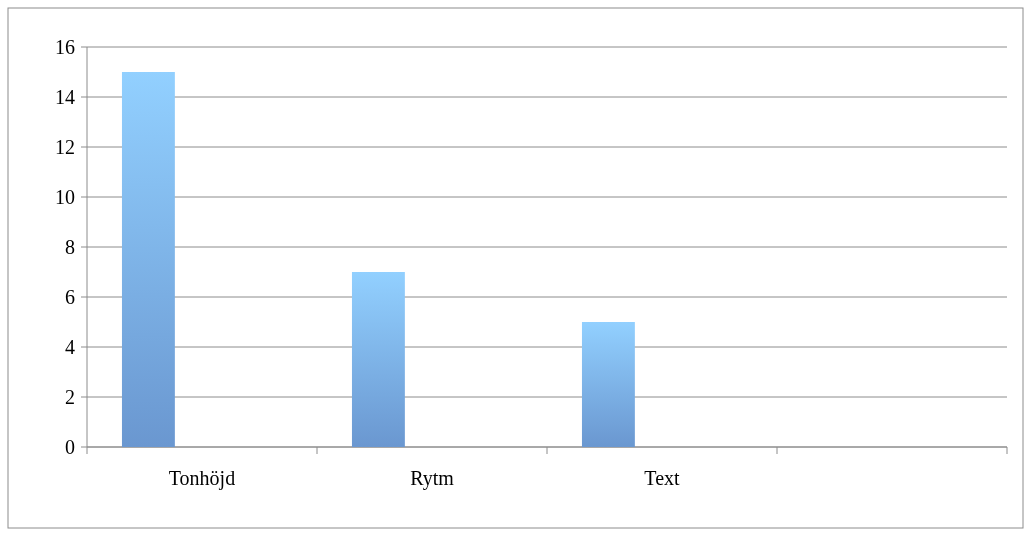 This screenshot has height=536, width=1031. I want to click on y-tick-label: 8, so click(70, 247).